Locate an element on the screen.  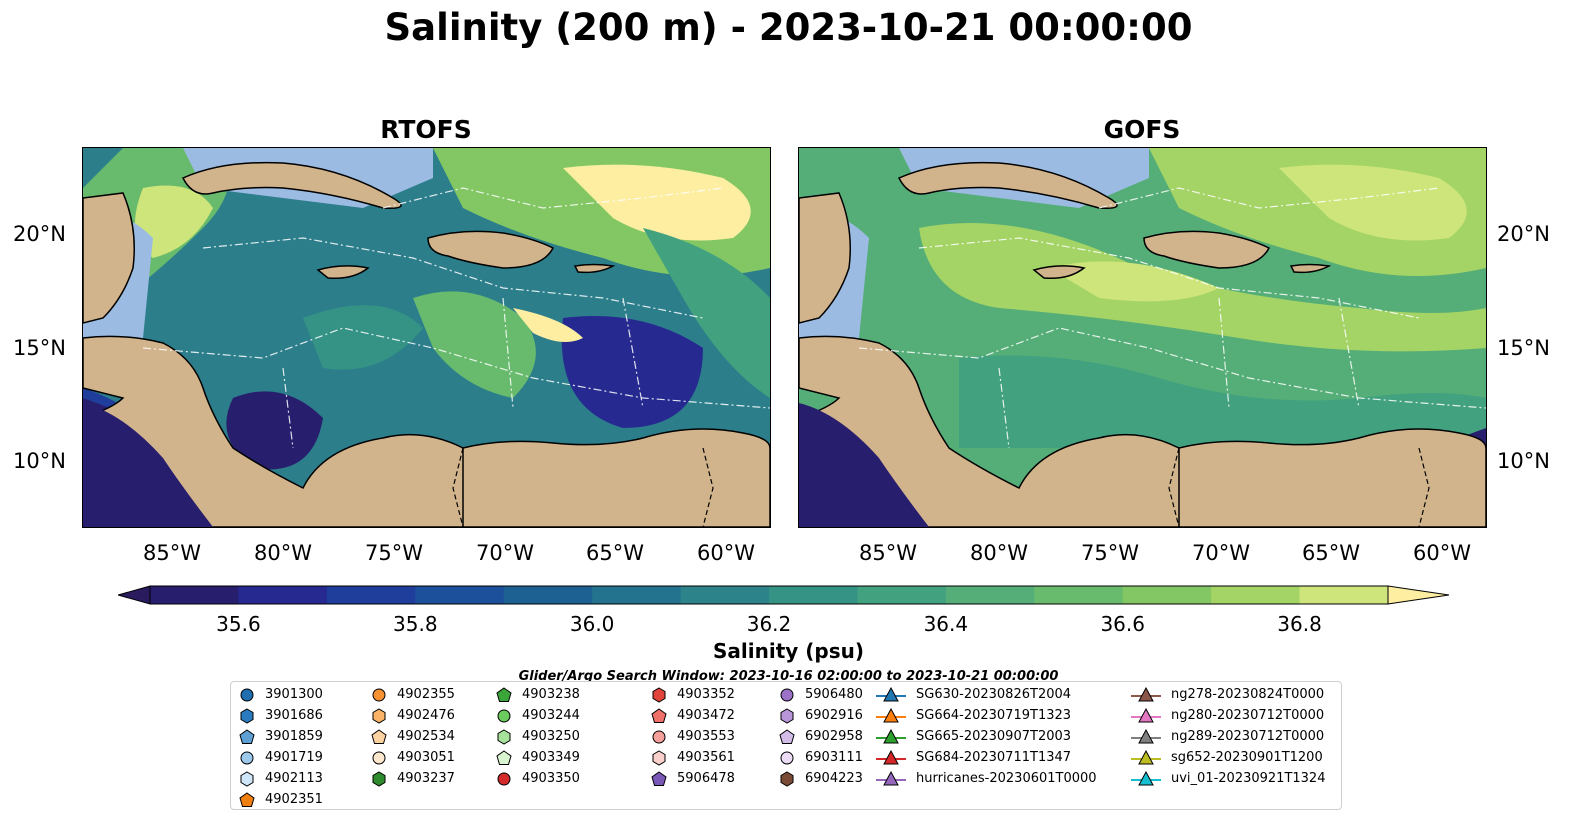
legend-item: 6903111 is located at coordinates (821, 757).